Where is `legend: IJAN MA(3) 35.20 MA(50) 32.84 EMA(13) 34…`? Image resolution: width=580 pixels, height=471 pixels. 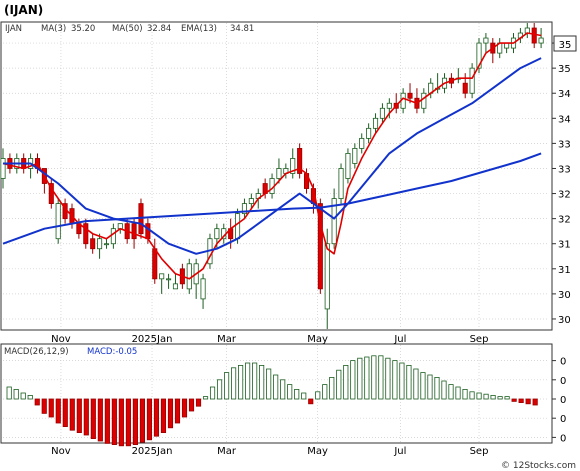 legend: IJAN MA(3) 35.20 MA(50) 32.84 EMA(13) 34… is located at coordinates (129, 29).